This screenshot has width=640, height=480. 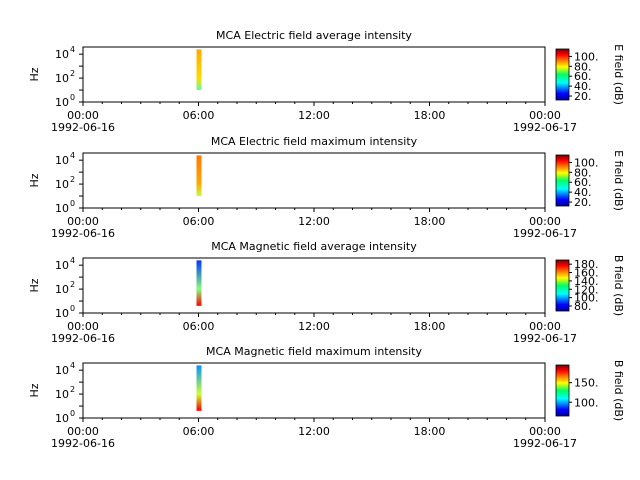 I want to click on colorbar-tick-label: 120., so click(x=586, y=289).